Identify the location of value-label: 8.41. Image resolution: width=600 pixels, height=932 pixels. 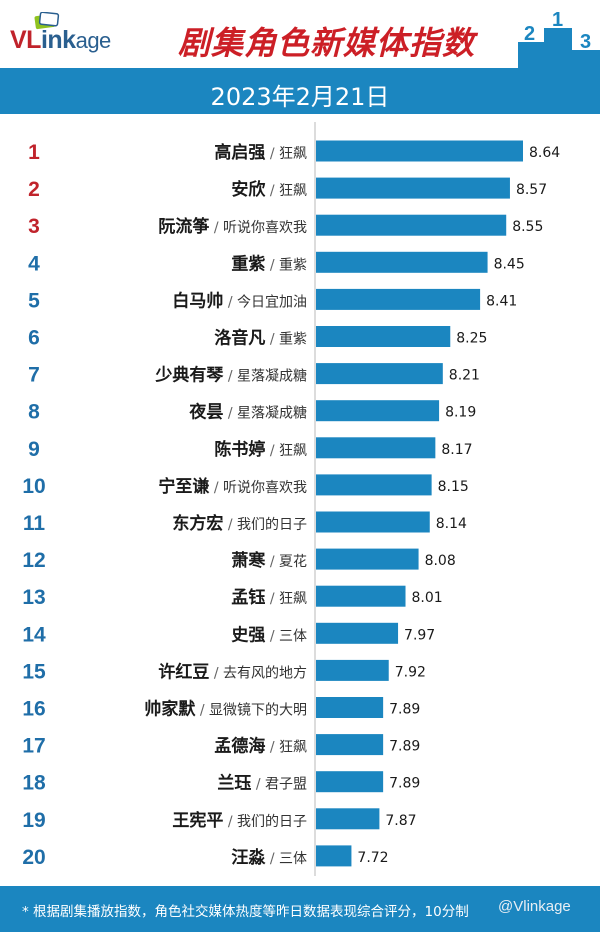
(501, 301).